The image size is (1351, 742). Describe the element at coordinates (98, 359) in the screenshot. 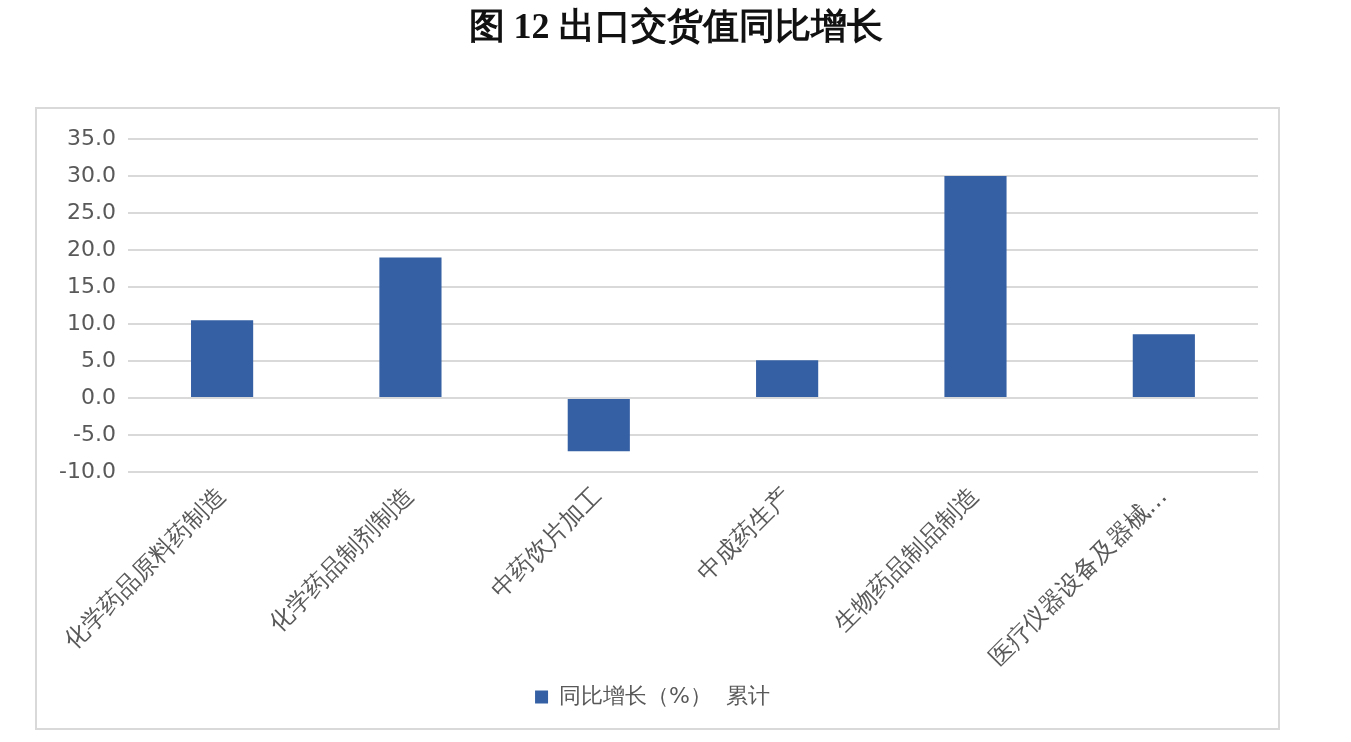

I see `y-tick-label: 5.0` at that location.